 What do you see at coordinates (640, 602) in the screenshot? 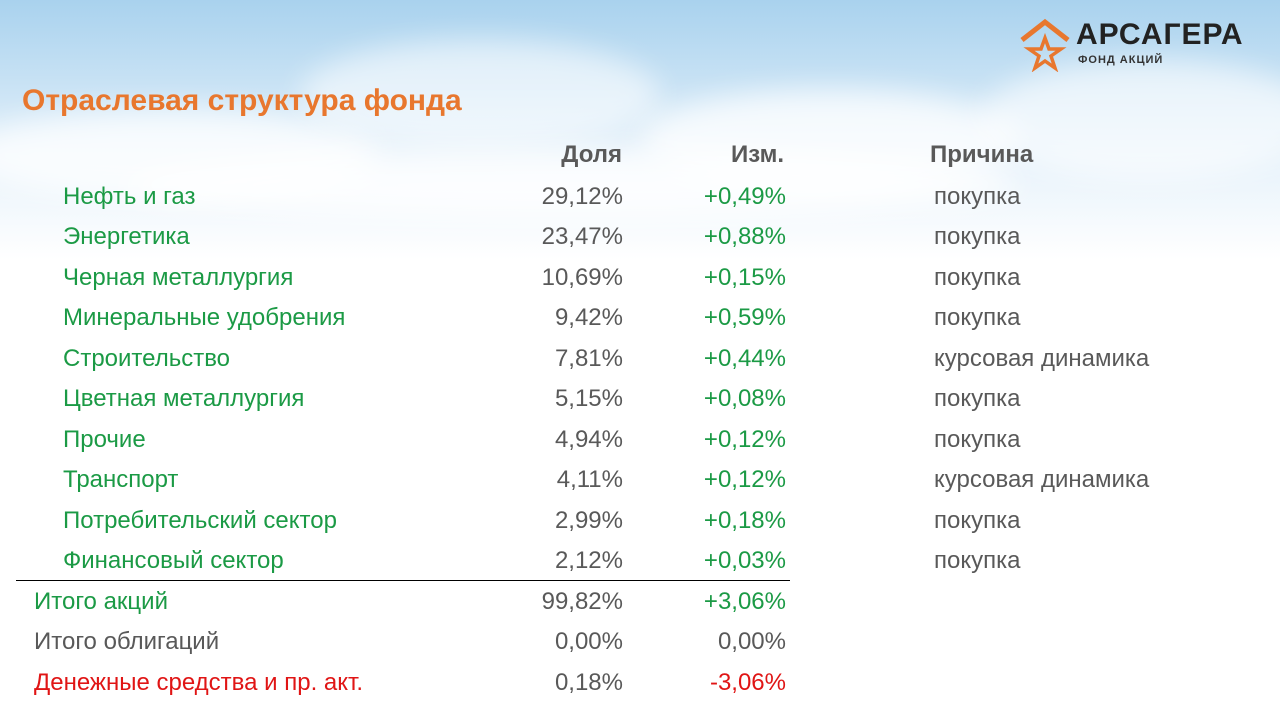
I see `total-row-stocks: Итого акций 99,82% +3,06%` at bounding box center [640, 602].